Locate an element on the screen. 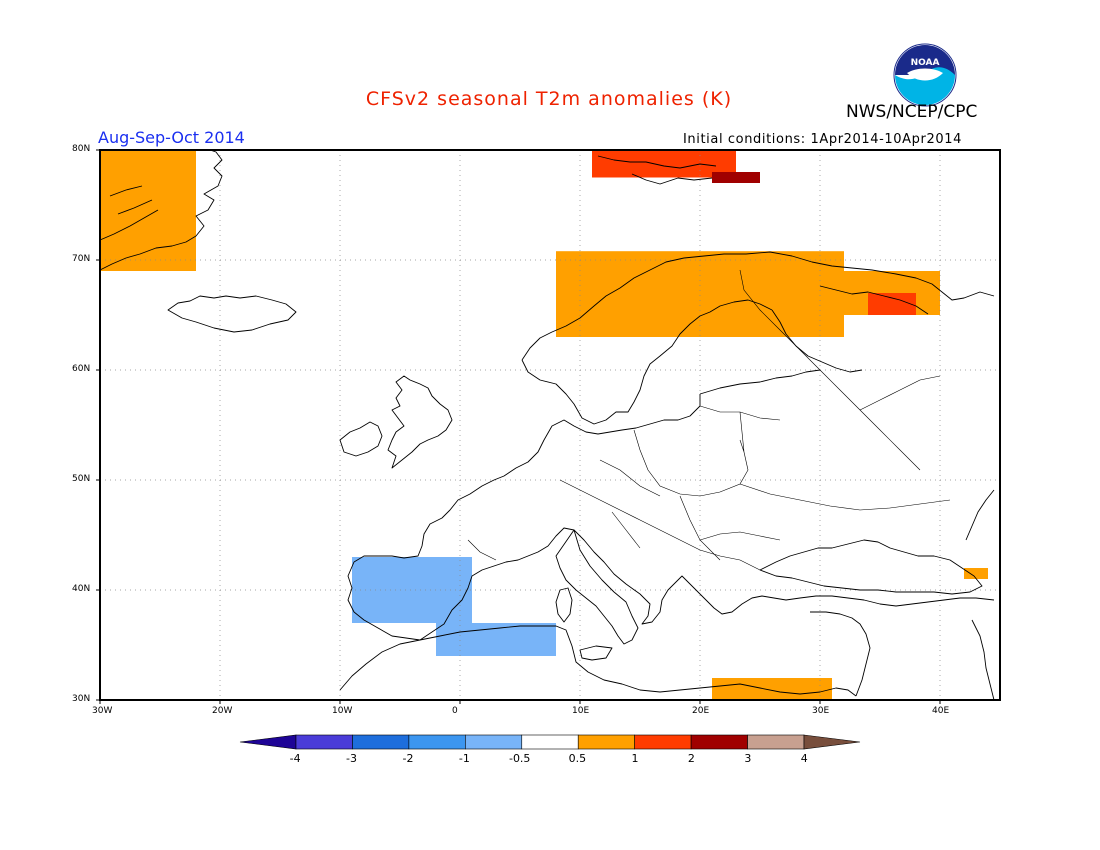  chart-title: CFSv2 seasonal T2m anomalies (K) is located at coordinates (549, 99).